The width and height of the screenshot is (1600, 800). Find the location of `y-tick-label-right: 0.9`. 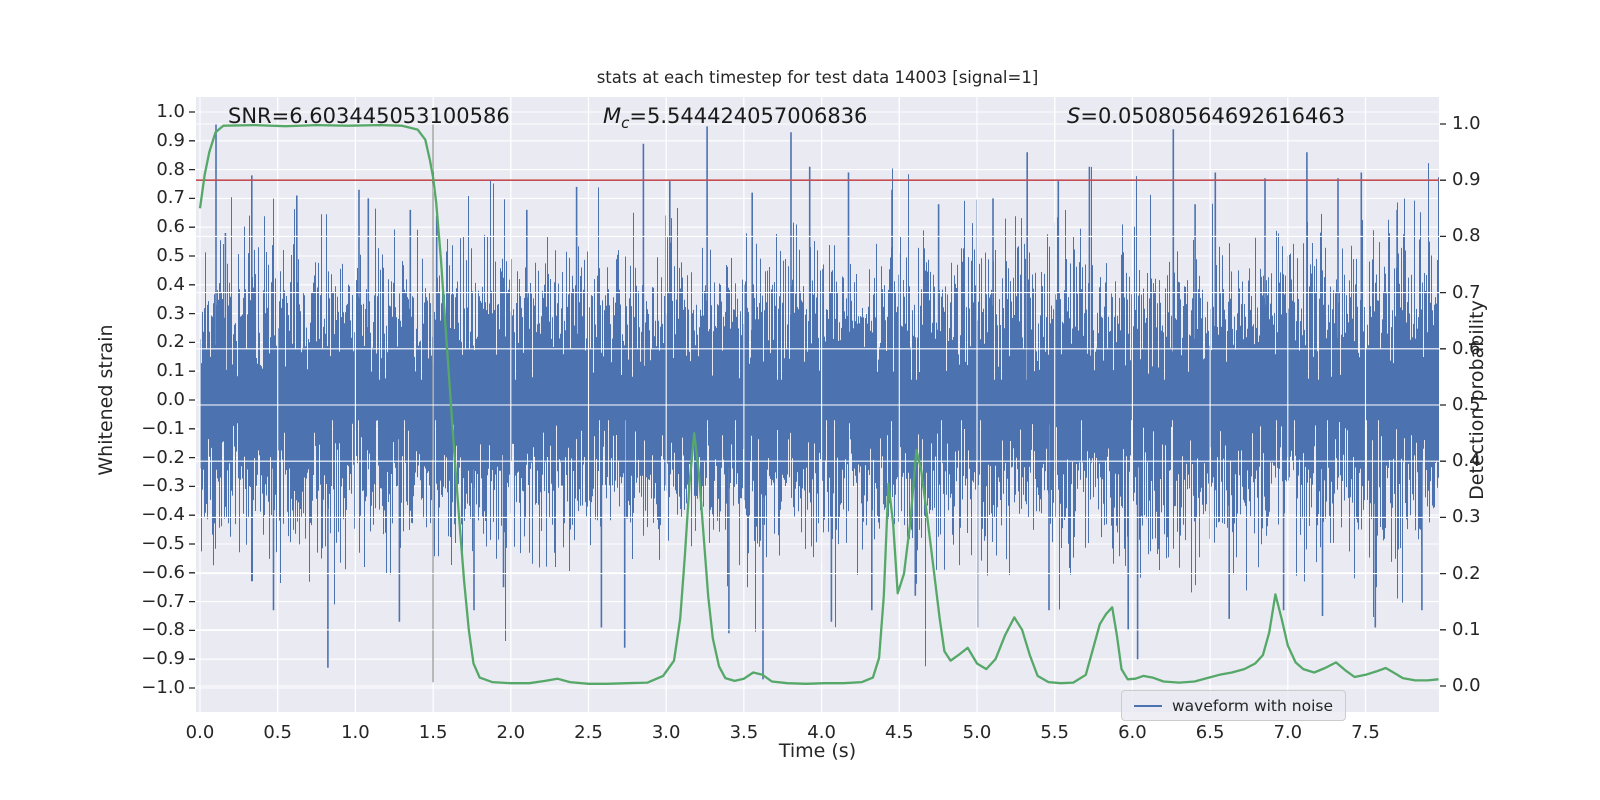

y-tick-label-right: 0.9 is located at coordinates (1466, 180).